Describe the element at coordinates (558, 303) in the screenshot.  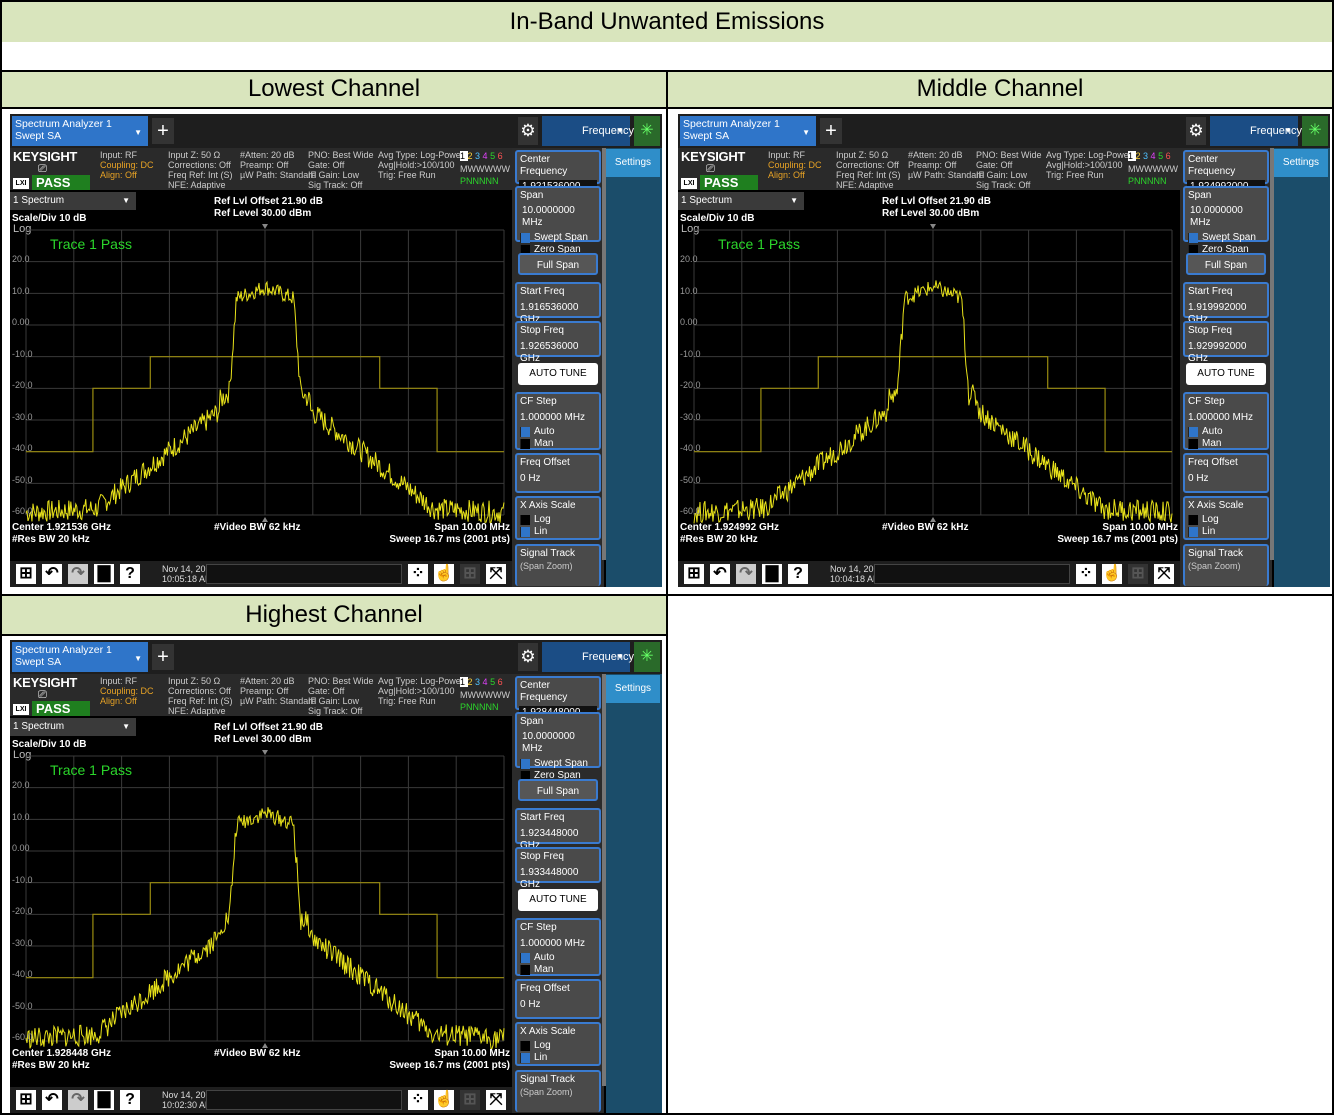
I see `start-freq-key: Start Freq 1.916536000 GHz` at that location.